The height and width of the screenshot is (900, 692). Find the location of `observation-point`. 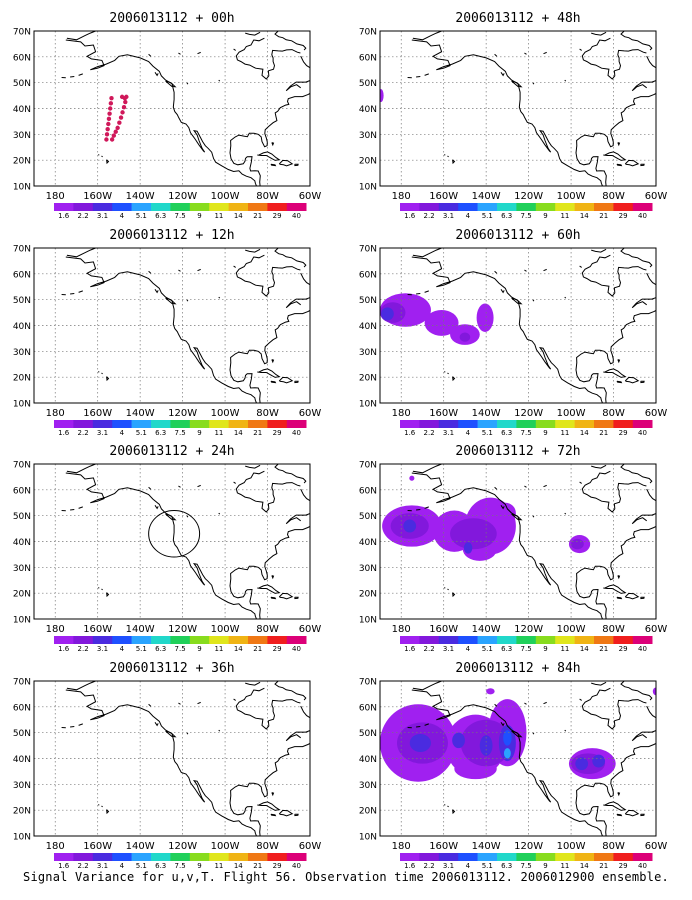

observation-point is located at coordinates (108, 124).